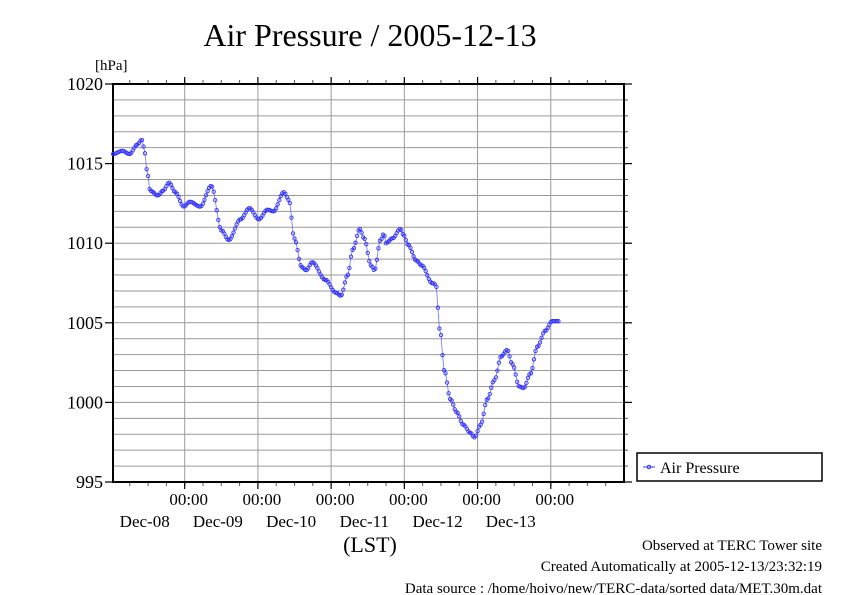  I want to click on chart-title: Air Pressure / 2005-12-13, so click(369, 35).